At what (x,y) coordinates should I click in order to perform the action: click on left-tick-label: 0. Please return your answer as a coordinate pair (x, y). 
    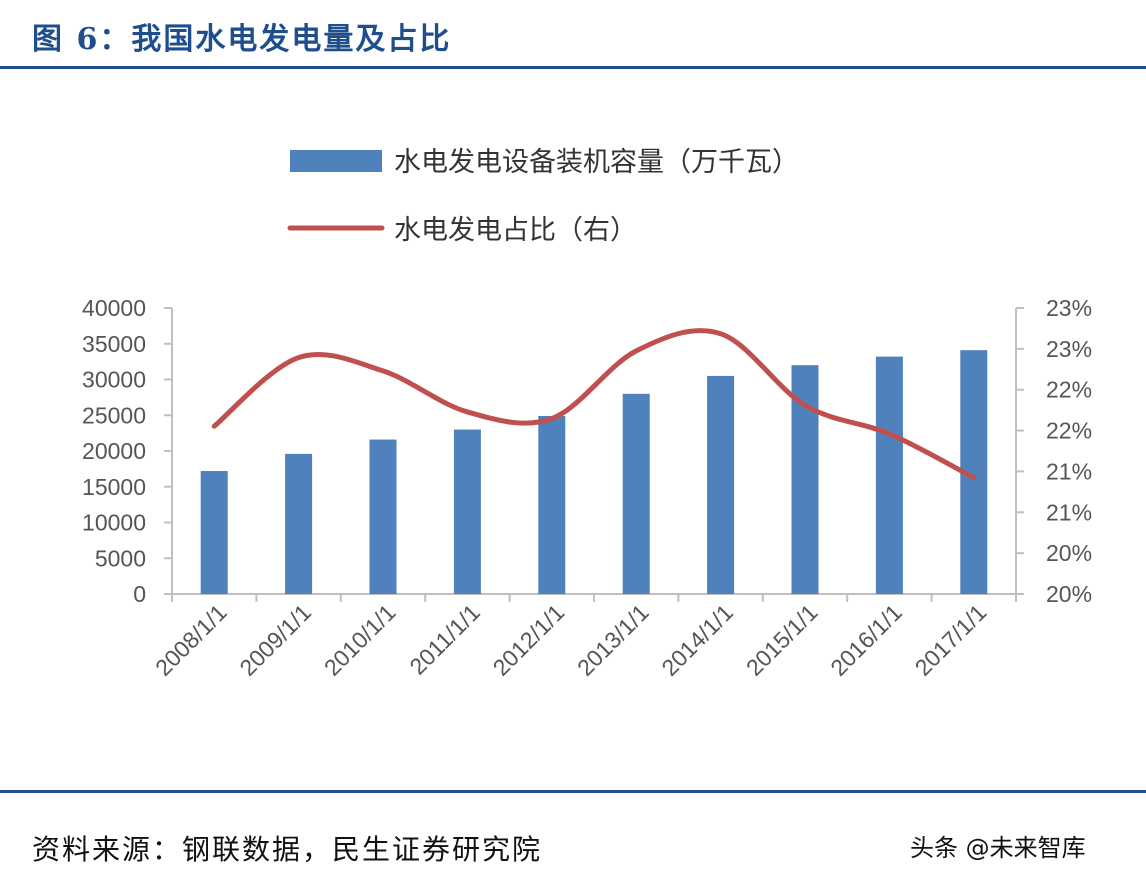
    Looking at the image, I should click on (139, 594).